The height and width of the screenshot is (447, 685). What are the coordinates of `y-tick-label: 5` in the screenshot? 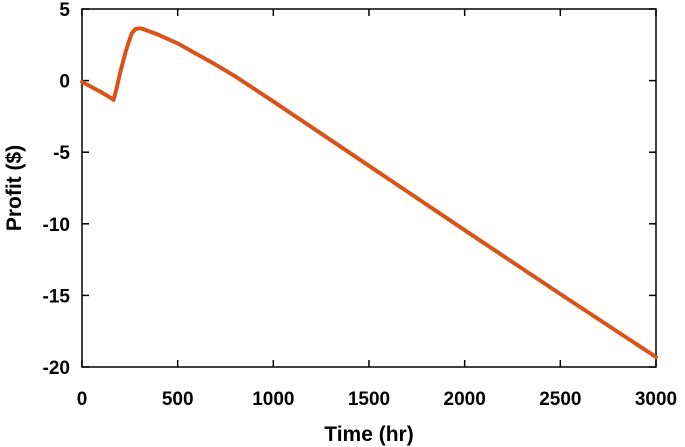 It's located at (64, 10).